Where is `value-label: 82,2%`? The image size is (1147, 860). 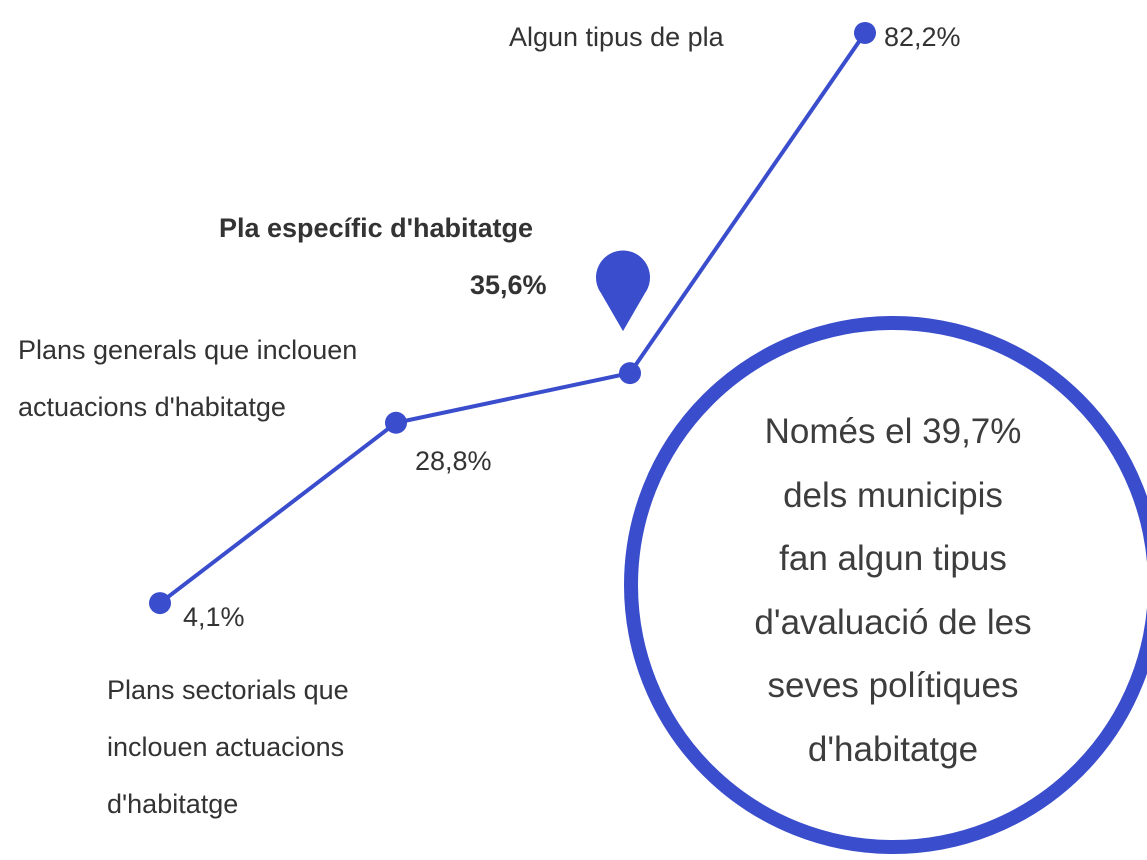
value-label: 82,2% is located at coordinates (922, 37).